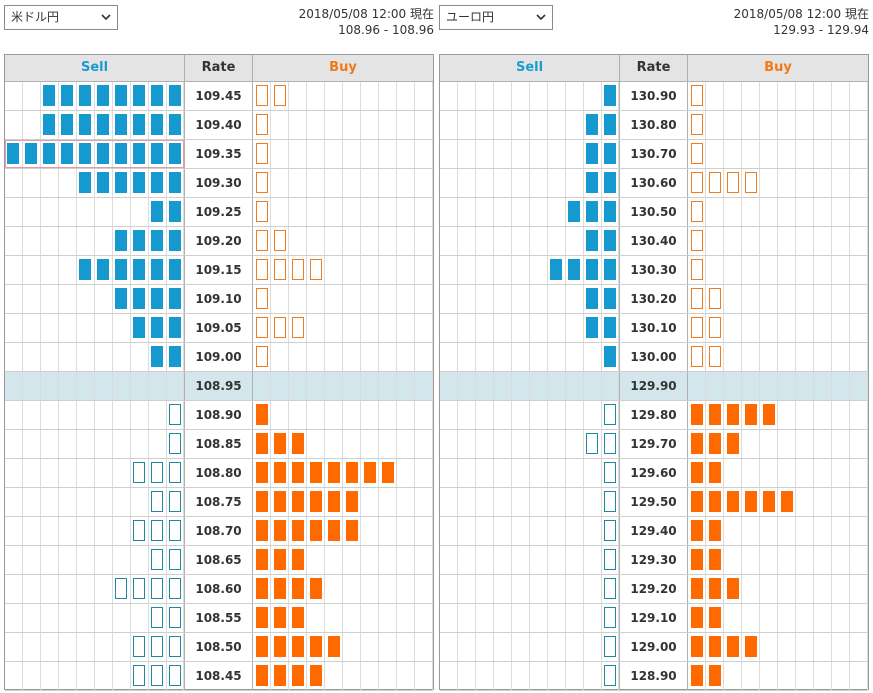 This screenshot has width=873, height=693. What do you see at coordinates (541, 17) in the screenshot?
I see `chevron-down-icon` at bounding box center [541, 17].